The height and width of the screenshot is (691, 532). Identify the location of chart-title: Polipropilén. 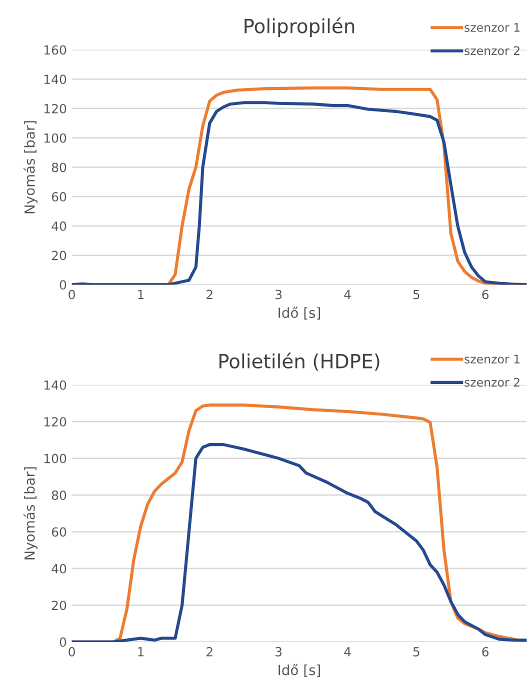
(299, 28).